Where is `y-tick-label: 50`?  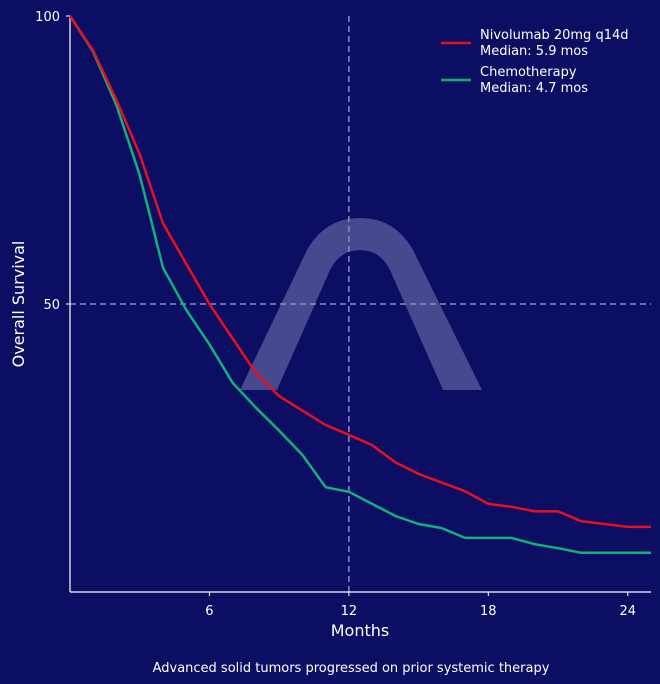
y-tick-label: 50 is located at coordinates (51, 305).